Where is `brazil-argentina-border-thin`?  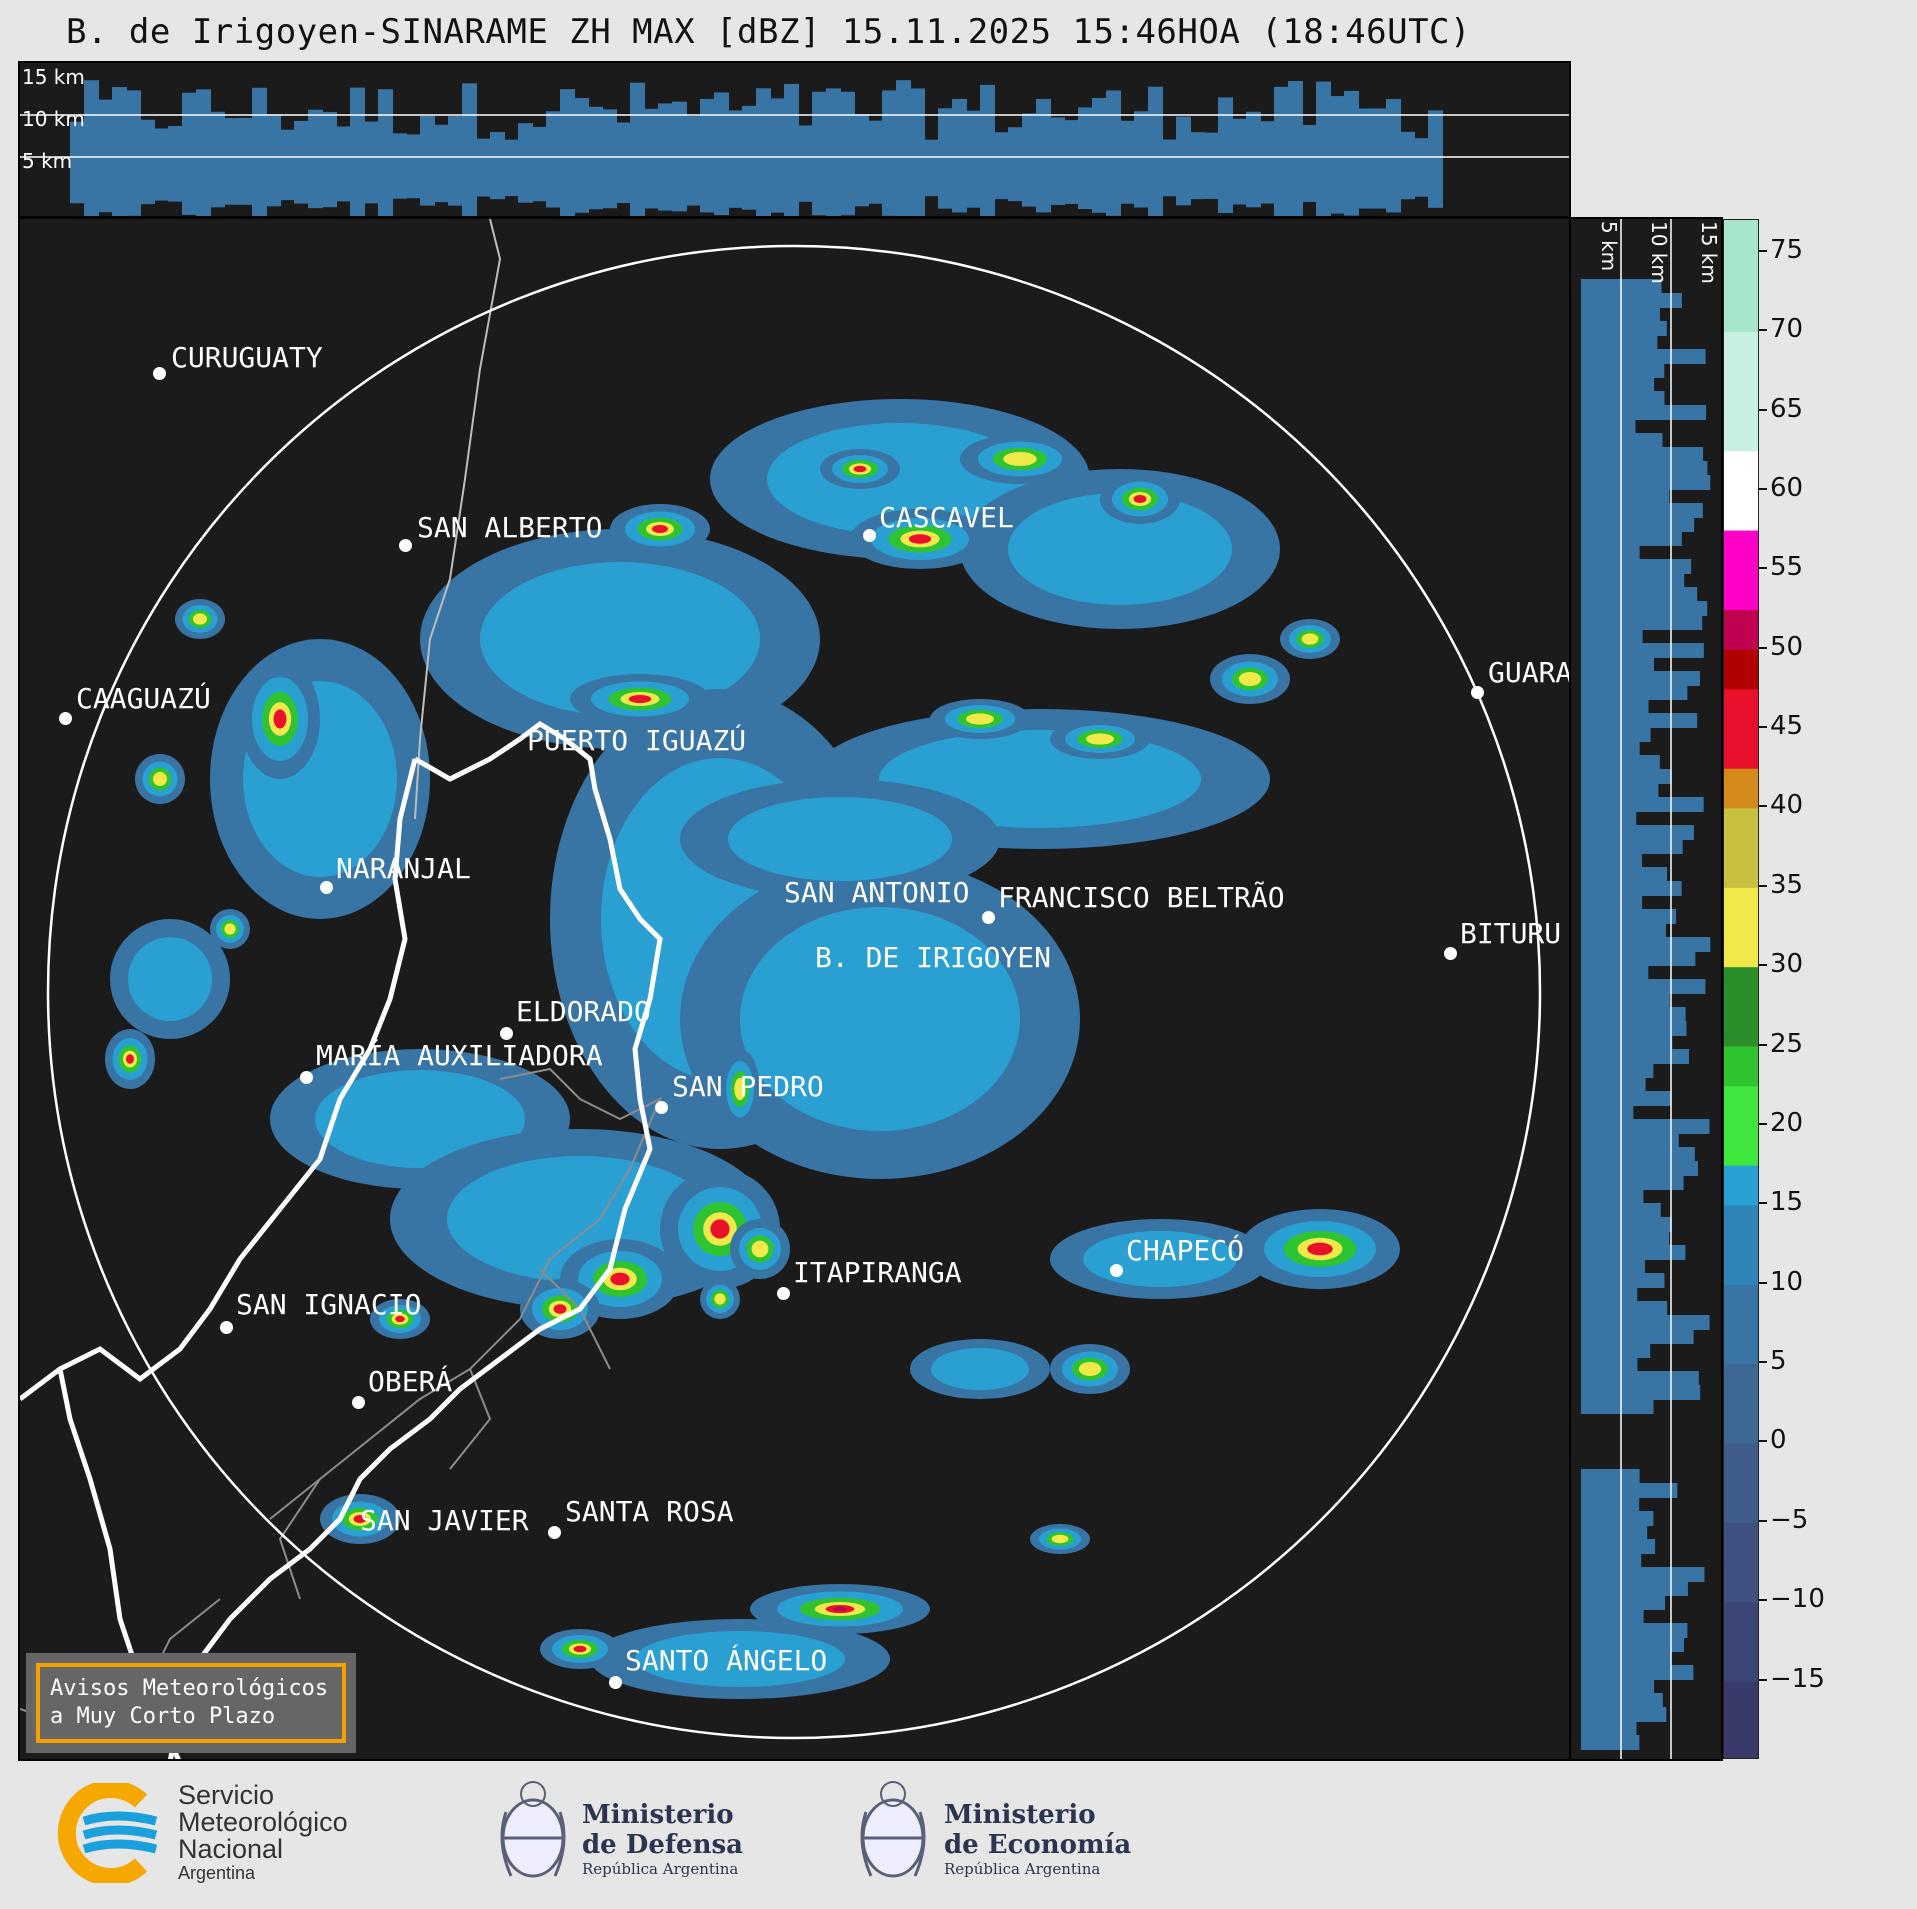 brazil-argentina-border-thin is located at coordinates (458, 519).